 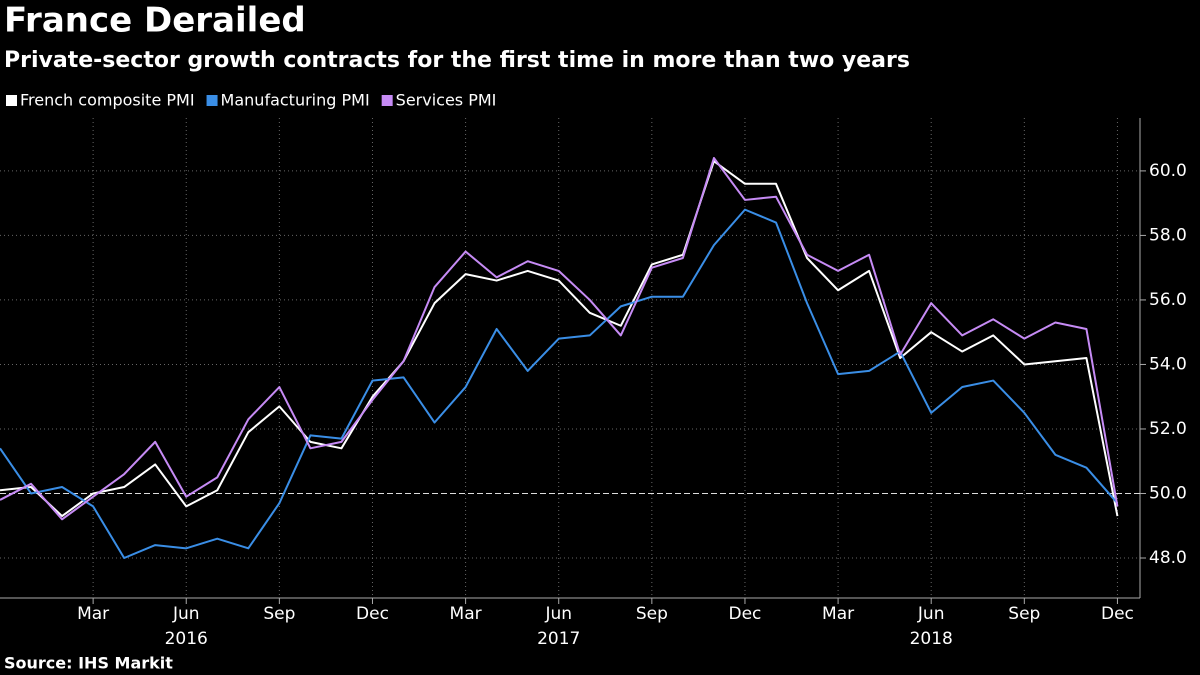 I want to click on y-tick-label: 48.0, so click(x=1168, y=558).